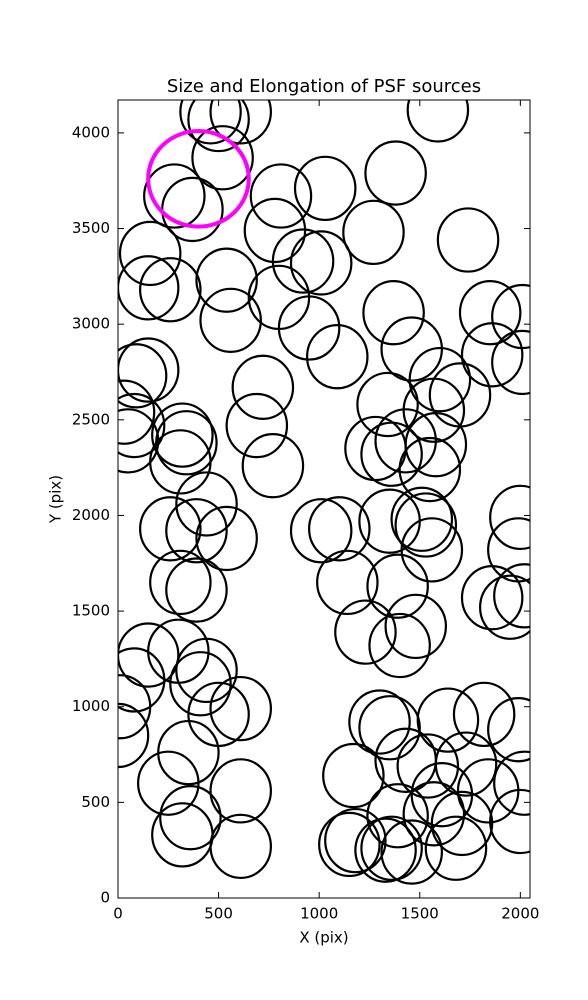 The image size is (588, 1000). I want to click on chart-title: Size and Elongation of PSF sources, so click(324, 86).